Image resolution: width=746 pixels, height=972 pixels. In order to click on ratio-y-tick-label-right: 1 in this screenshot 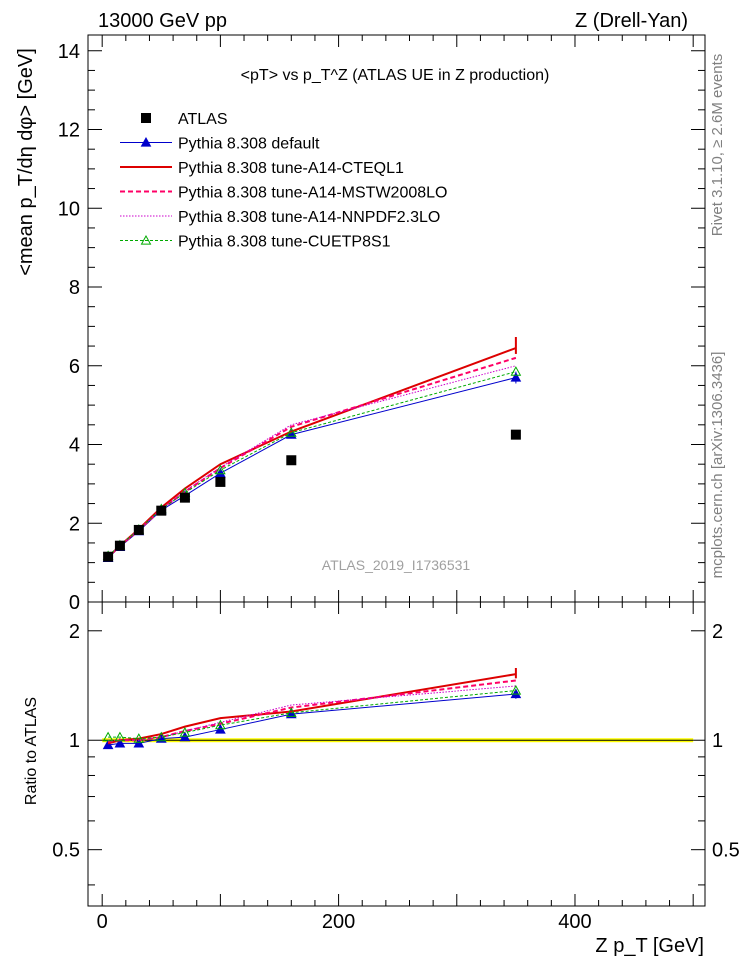, I will do `click(717, 741)`.